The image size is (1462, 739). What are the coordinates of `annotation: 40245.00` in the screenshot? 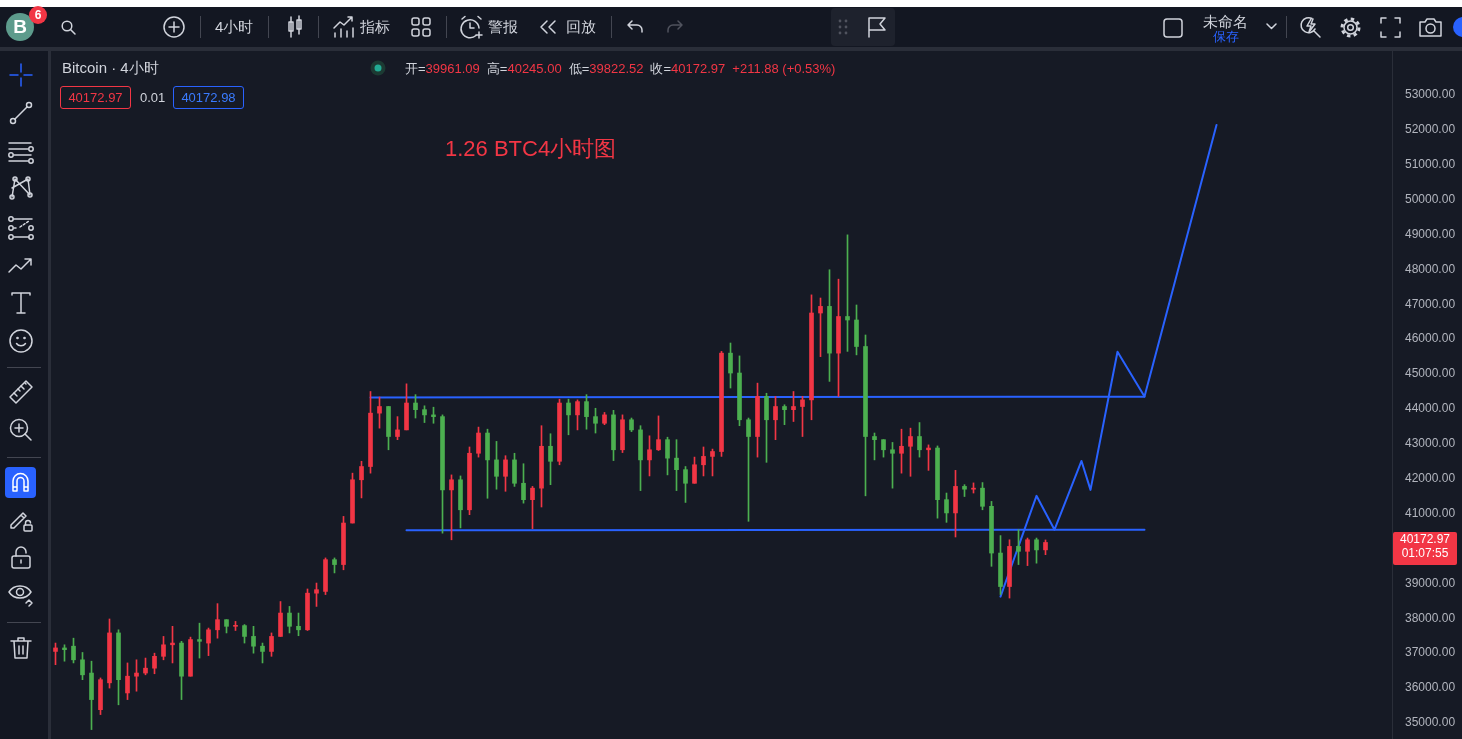 It's located at (534, 68).